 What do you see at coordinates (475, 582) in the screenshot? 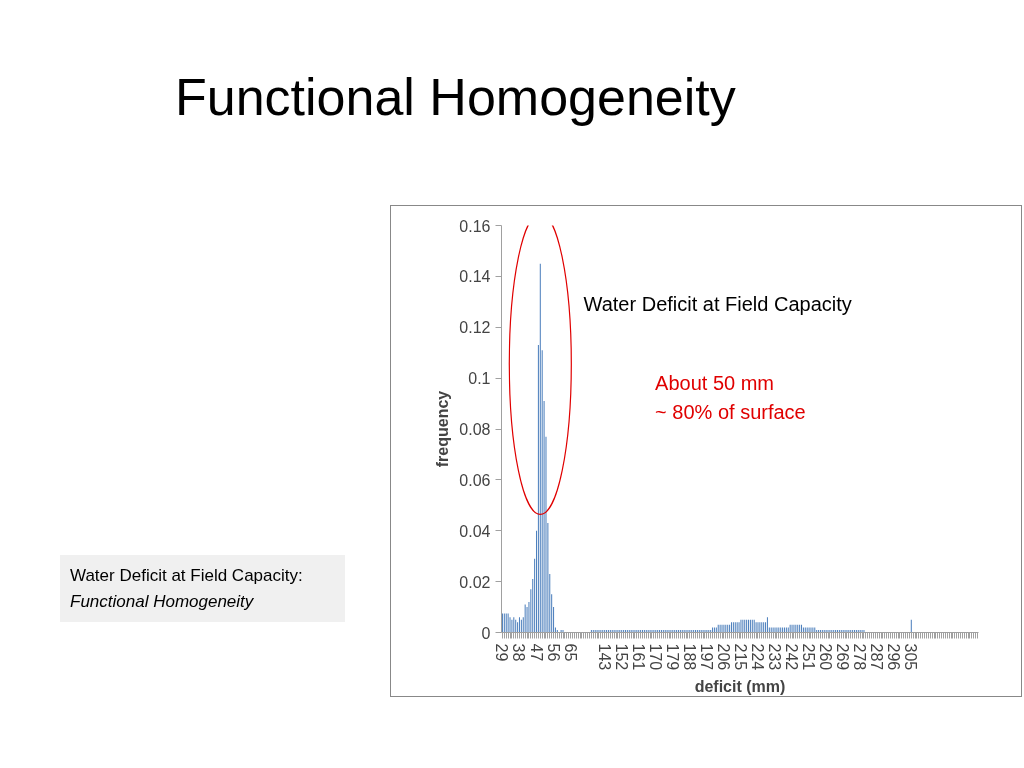
I see `y-tick-label: 0.02` at bounding box center [475, 582].